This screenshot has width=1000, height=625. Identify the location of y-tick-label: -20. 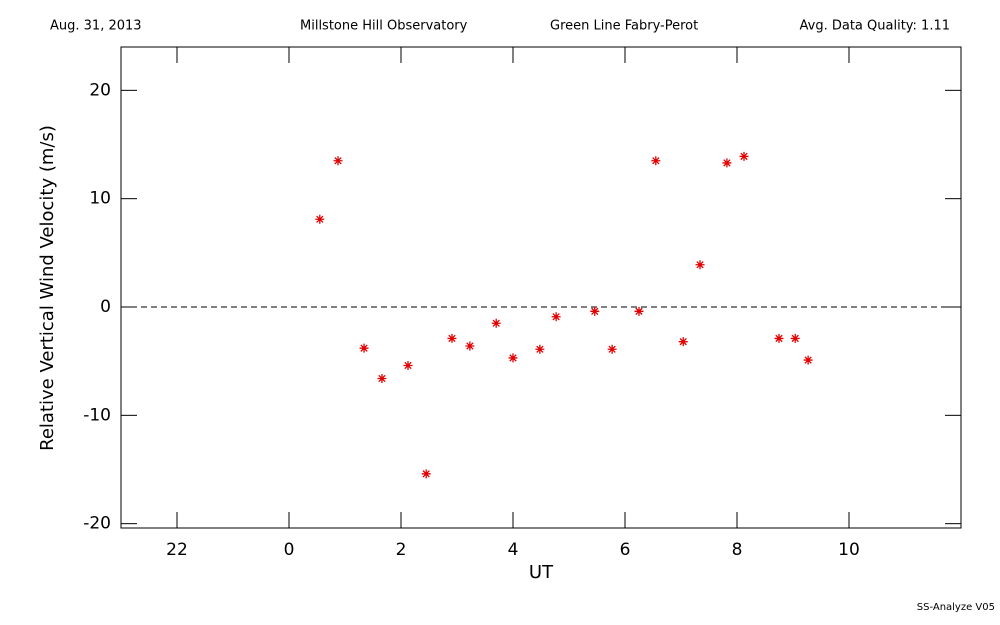
(97, 524).